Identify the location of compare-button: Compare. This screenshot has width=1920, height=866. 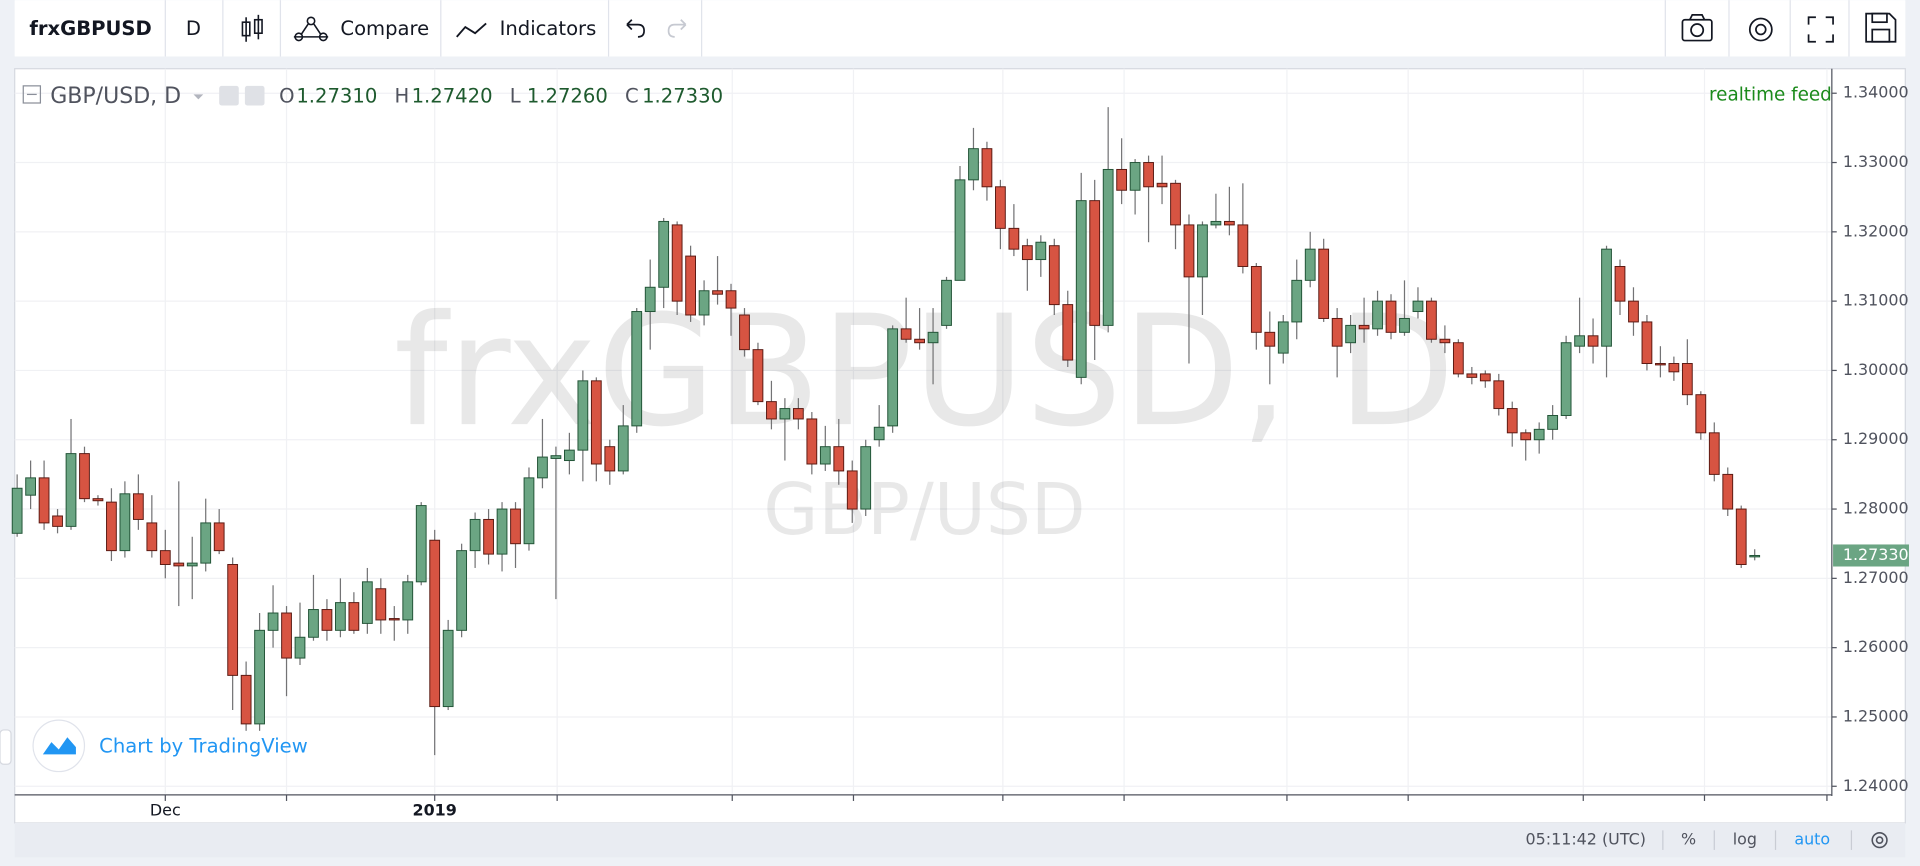
(384, 28).